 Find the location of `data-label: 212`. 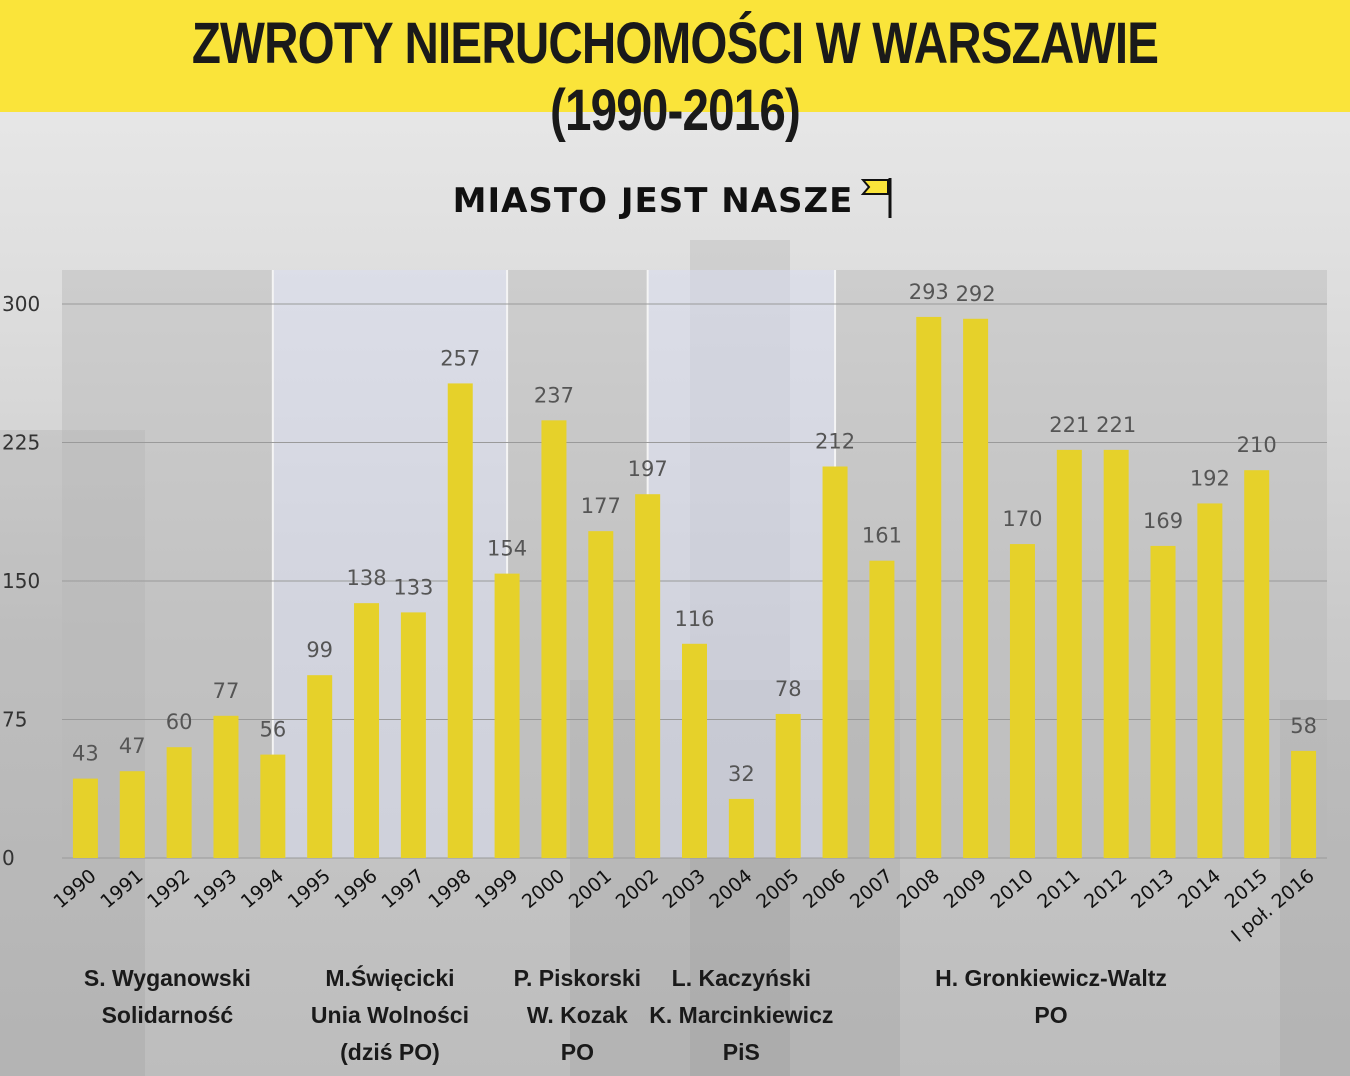

data-label: 212 is located at coordinates (835, 442).